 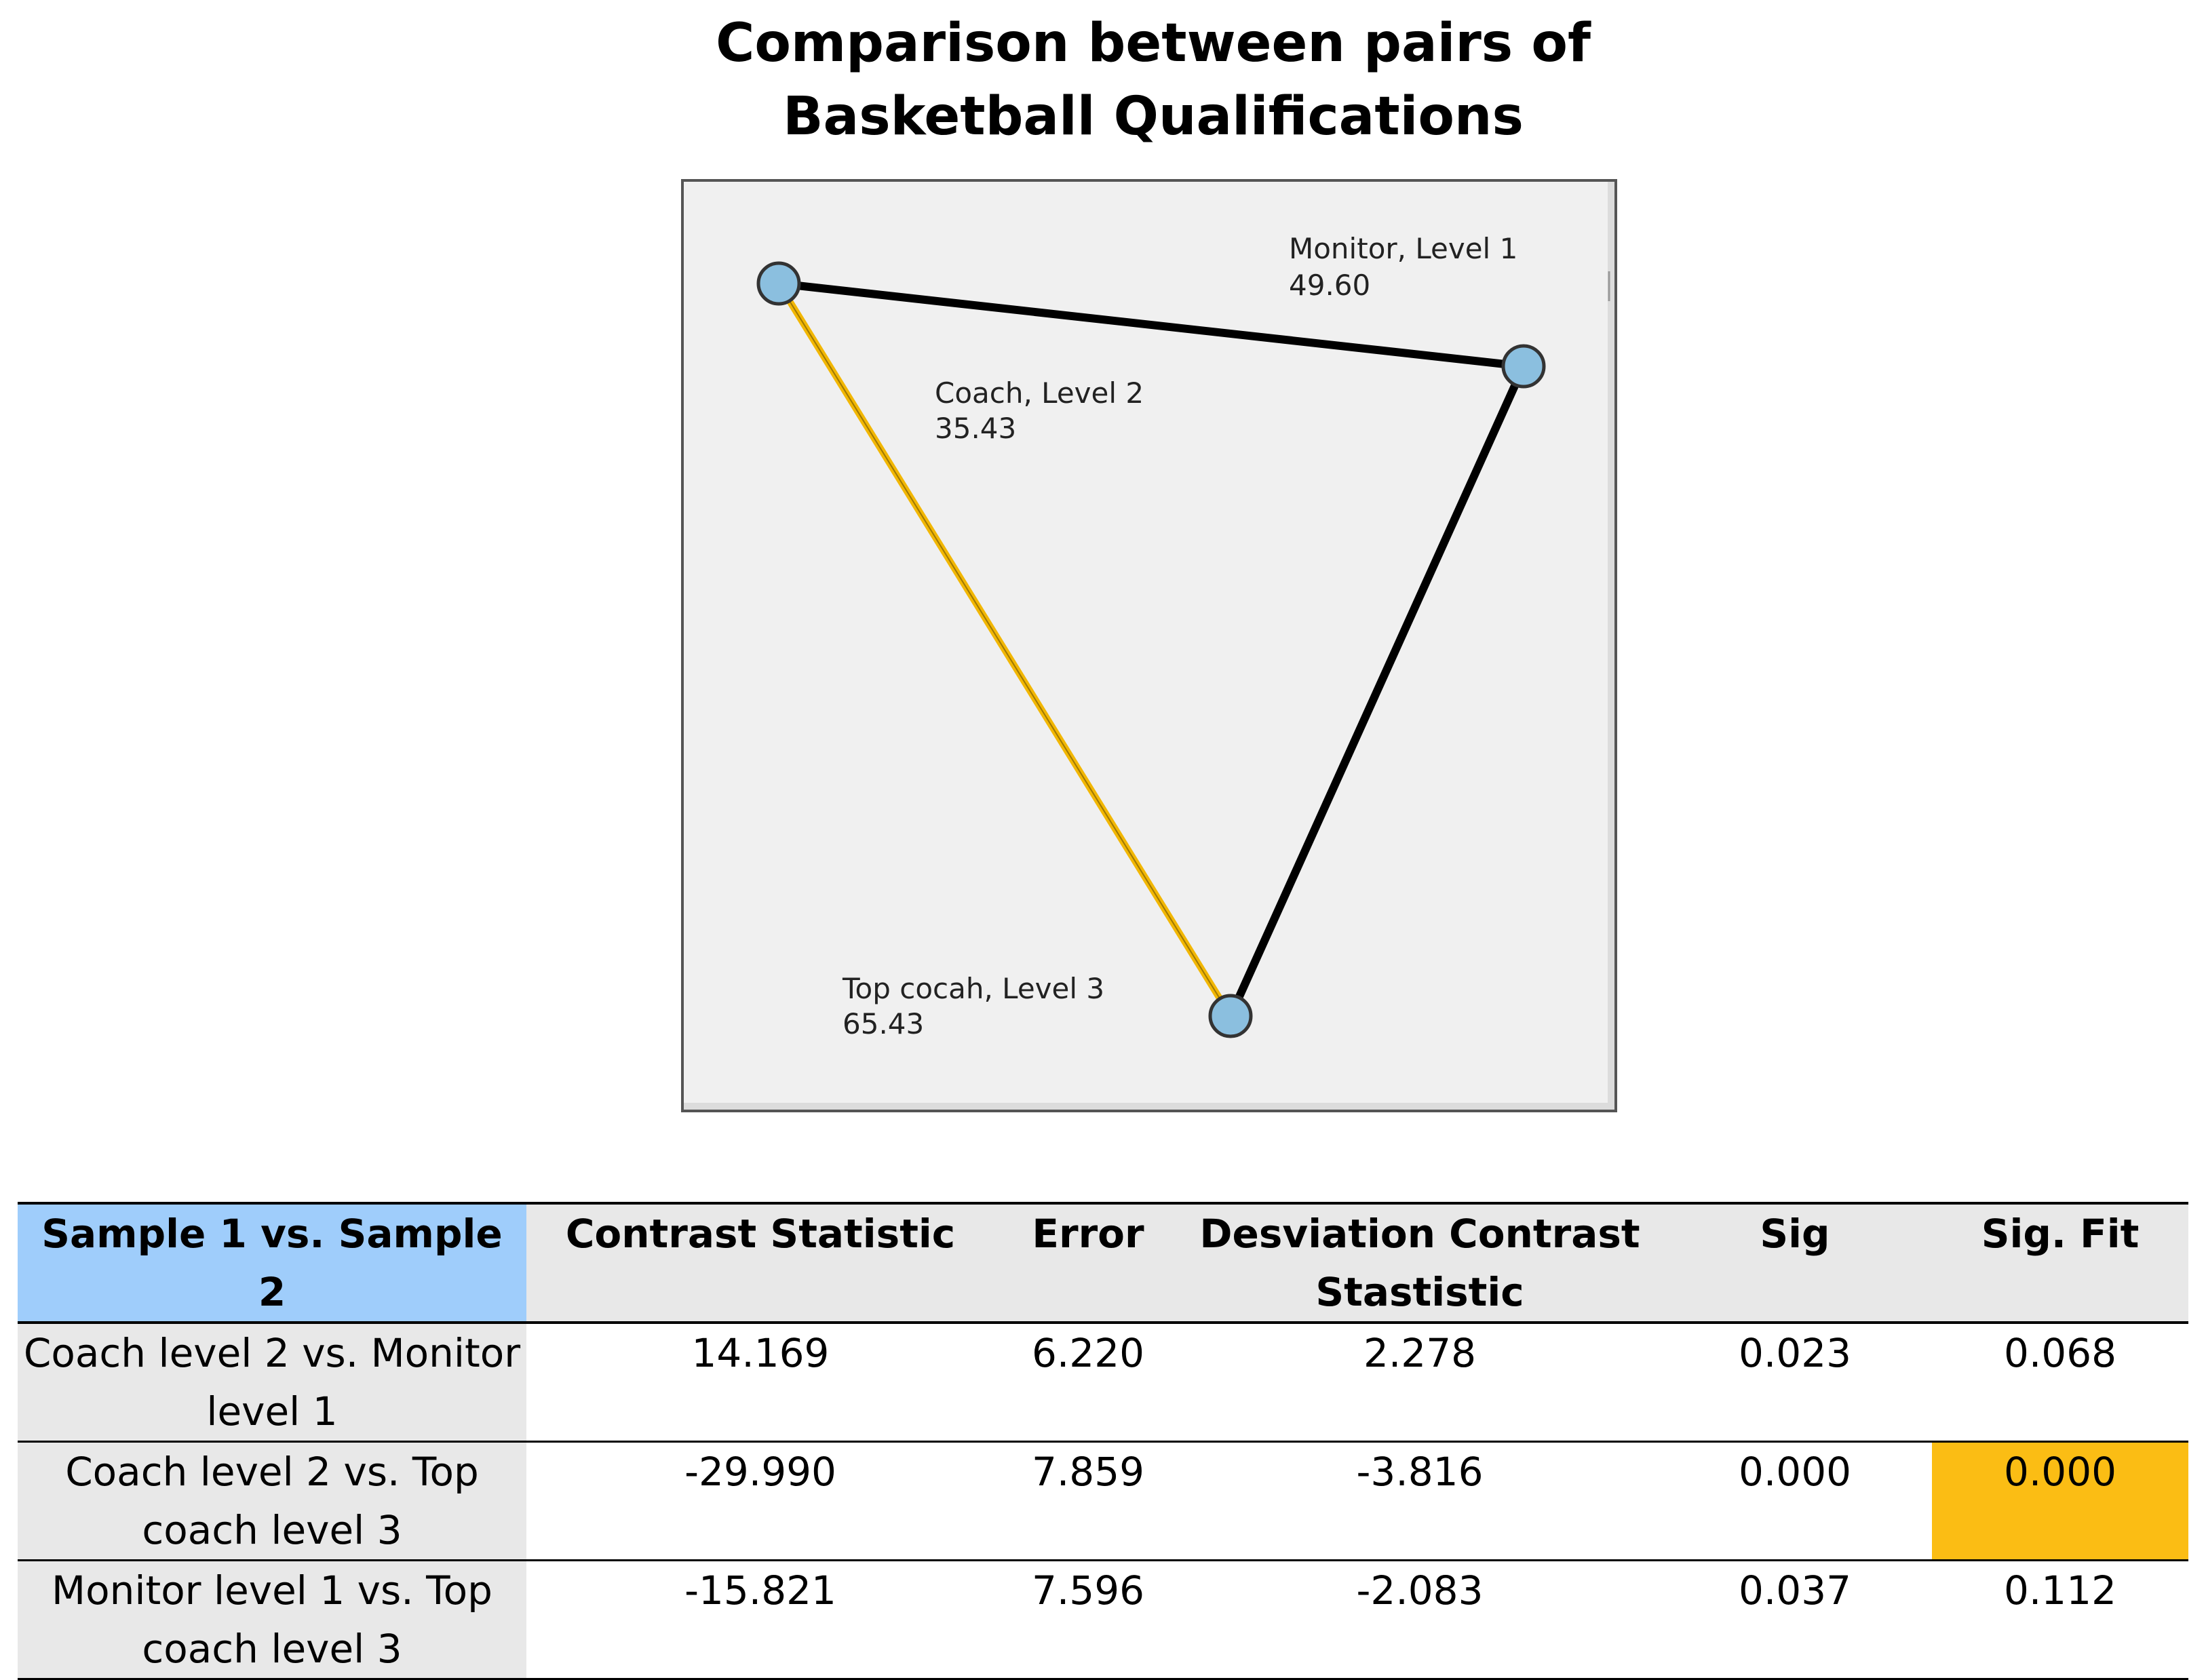 I want to click on edge-coach-top, so click(x=1005, y=650).